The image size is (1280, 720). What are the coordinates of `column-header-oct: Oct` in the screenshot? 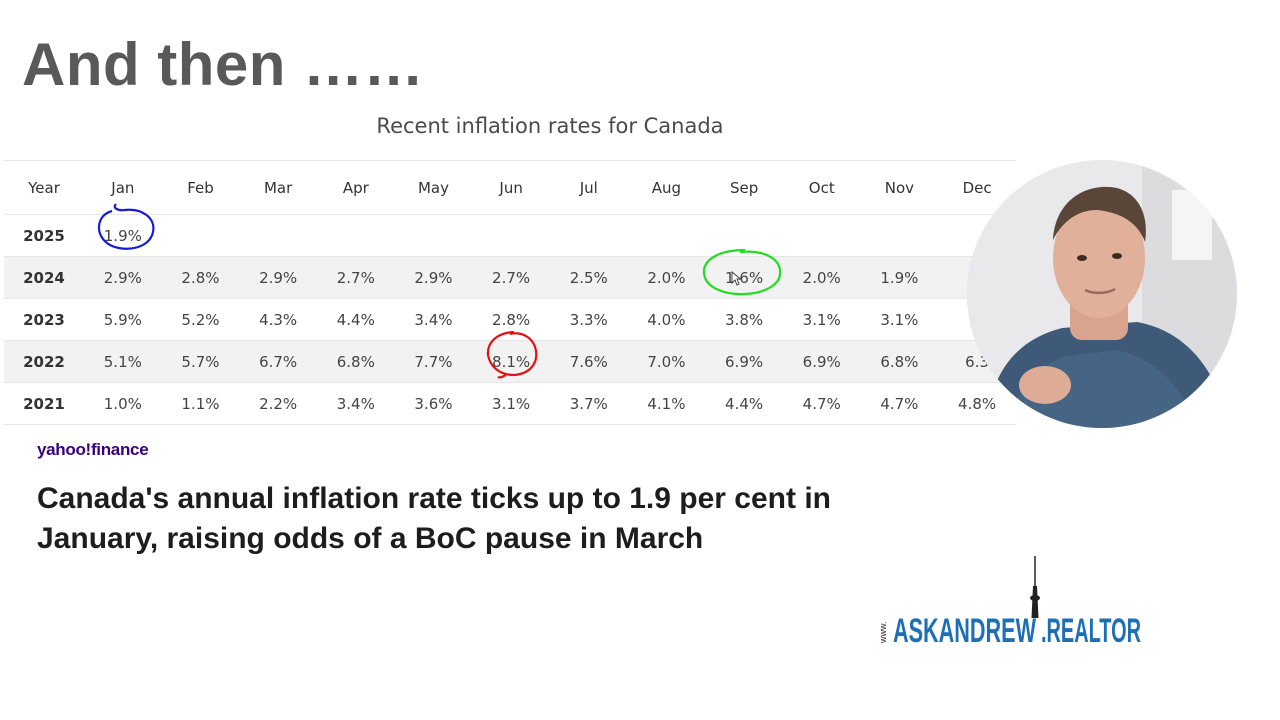 It's located at (821, 188).